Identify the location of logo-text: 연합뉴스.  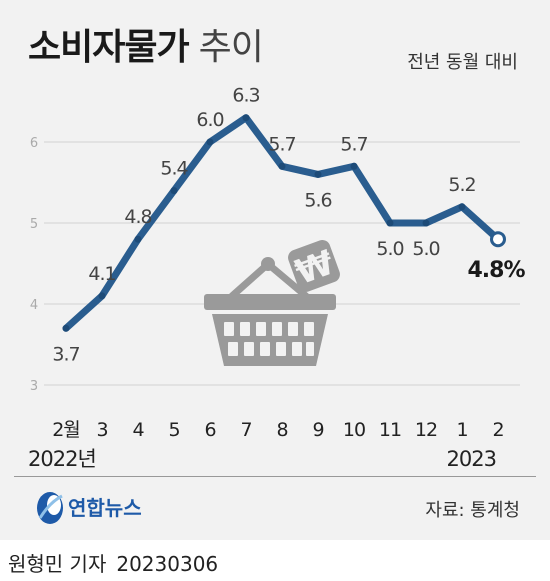
(105, 508).